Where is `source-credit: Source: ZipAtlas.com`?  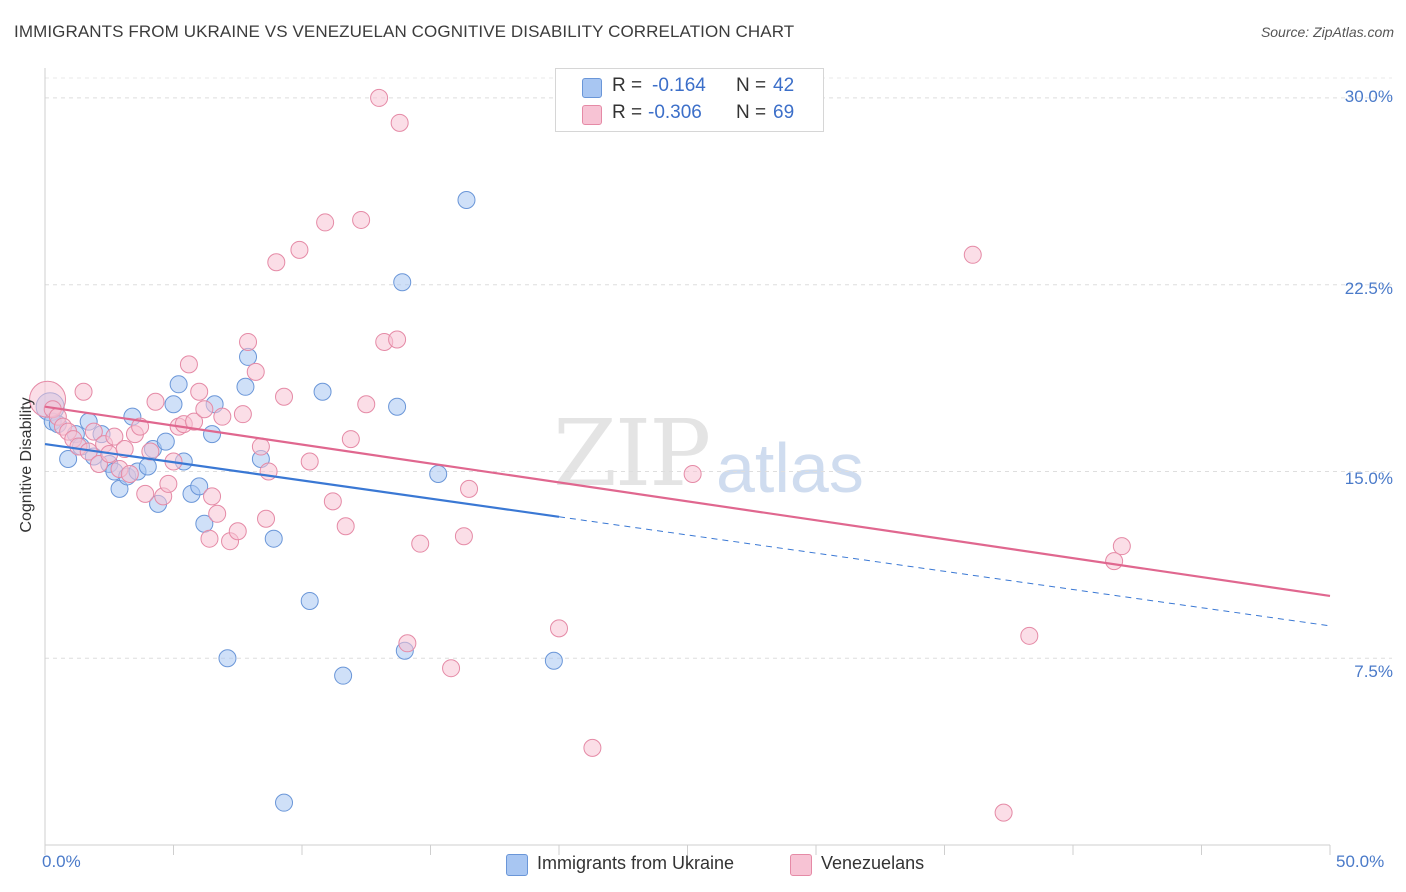
source-credit: Source: ZipAtlas.com is located at coordinates (1327, 32).